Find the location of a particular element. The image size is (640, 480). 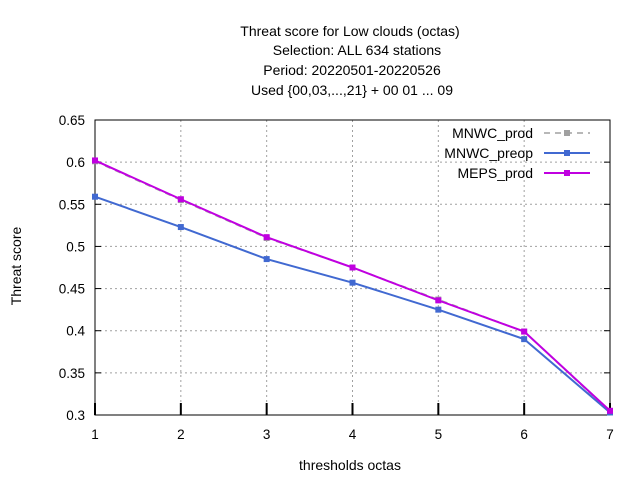

y-tick-label: 0.65 is located at coordinates (72, 120).